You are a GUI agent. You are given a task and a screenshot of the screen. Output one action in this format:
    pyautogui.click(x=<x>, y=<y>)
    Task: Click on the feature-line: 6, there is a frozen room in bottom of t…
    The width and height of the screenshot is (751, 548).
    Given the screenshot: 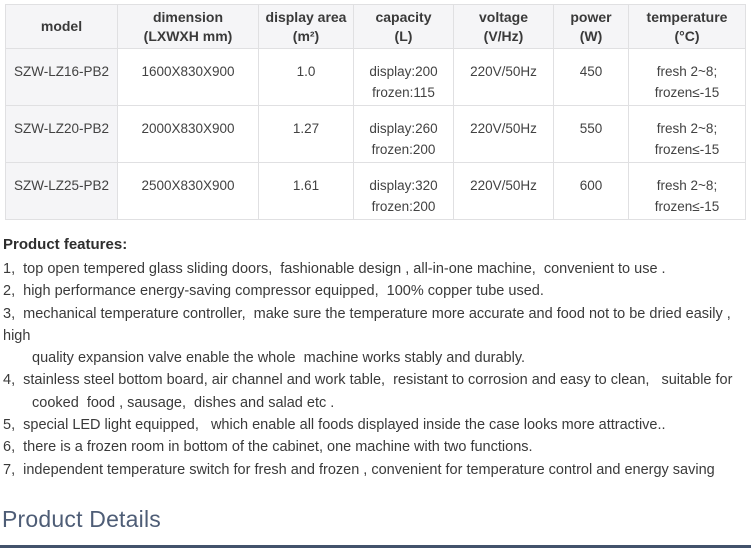 What is the action you would take?
    pyautogui.click(x=268, y=447)
    